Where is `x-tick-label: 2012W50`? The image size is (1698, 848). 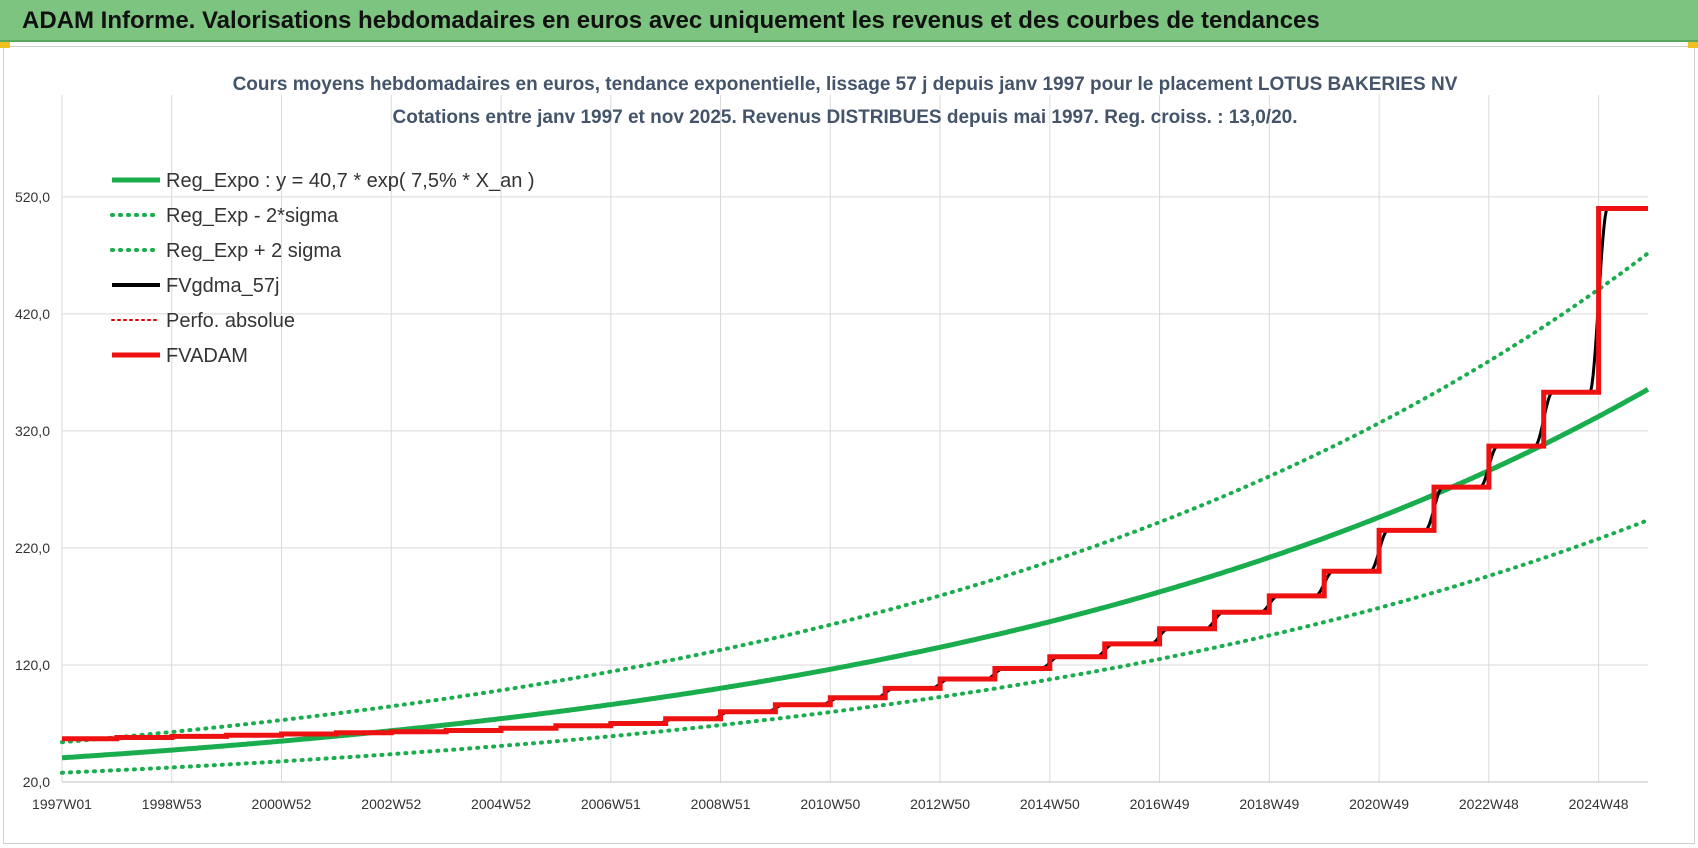
x-tick-label: 2012W50 is located at coordinates (940, 804).